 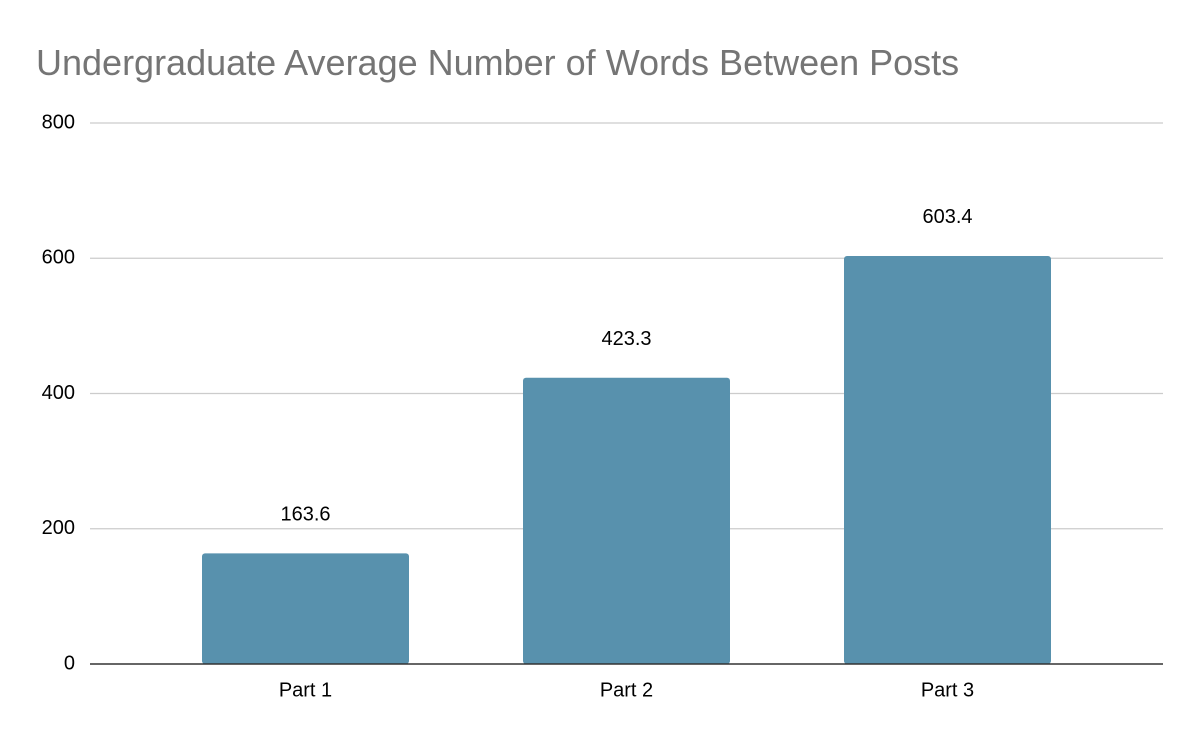 I want to click on data-label: 423.3, so click(x=626, y=339).